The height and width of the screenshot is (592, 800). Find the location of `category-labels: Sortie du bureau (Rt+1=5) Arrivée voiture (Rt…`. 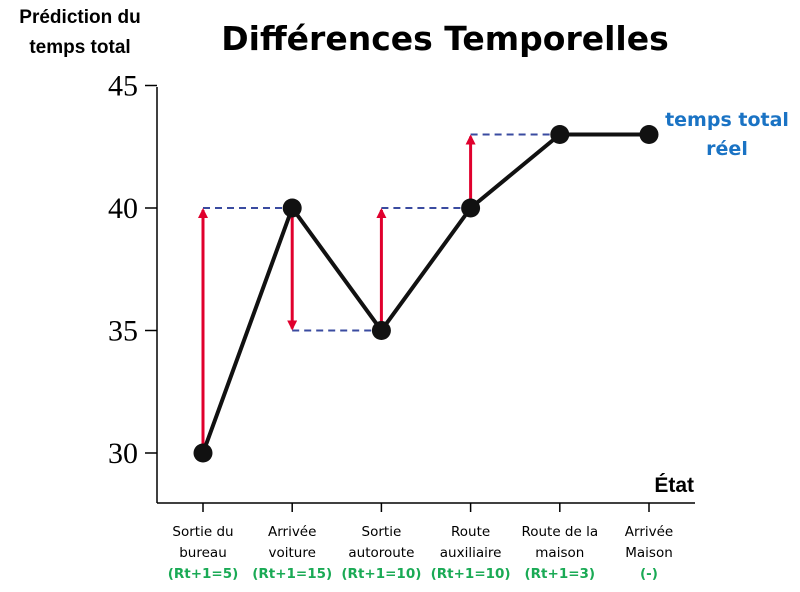

category-labels: Sortie du bureau (Rt+1=5) Arrivée voiture (Rt… is located at coordinates (421, 553).